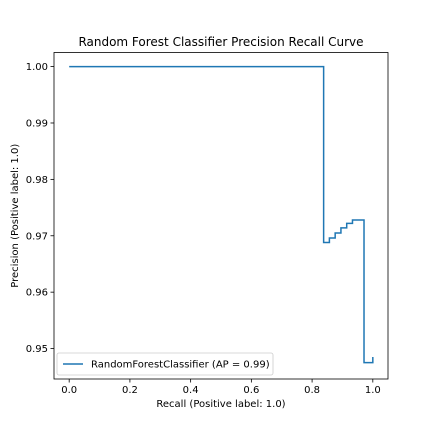 The width and height of the screenshot is (432, 432). I want to click on y-tick-label: 0.99, so click(37, 123).